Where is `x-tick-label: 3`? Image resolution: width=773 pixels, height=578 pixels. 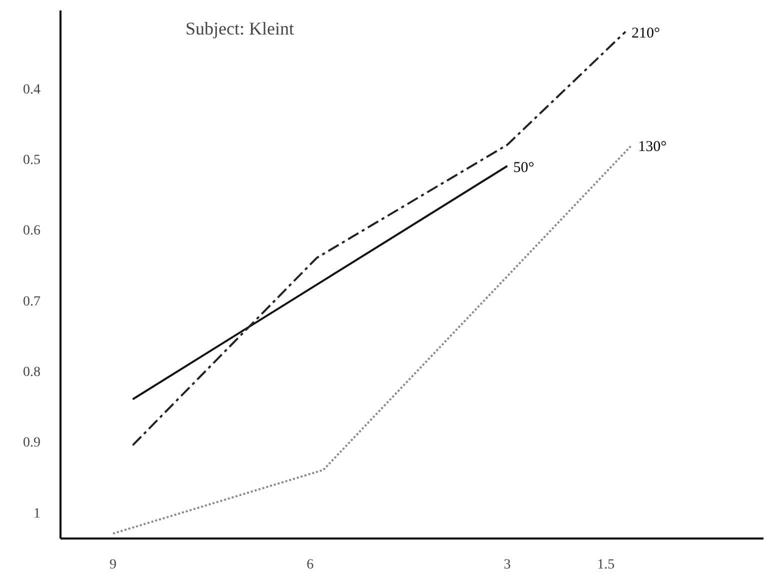 x-tick-label: 3 is located at coordinates (507, 565).